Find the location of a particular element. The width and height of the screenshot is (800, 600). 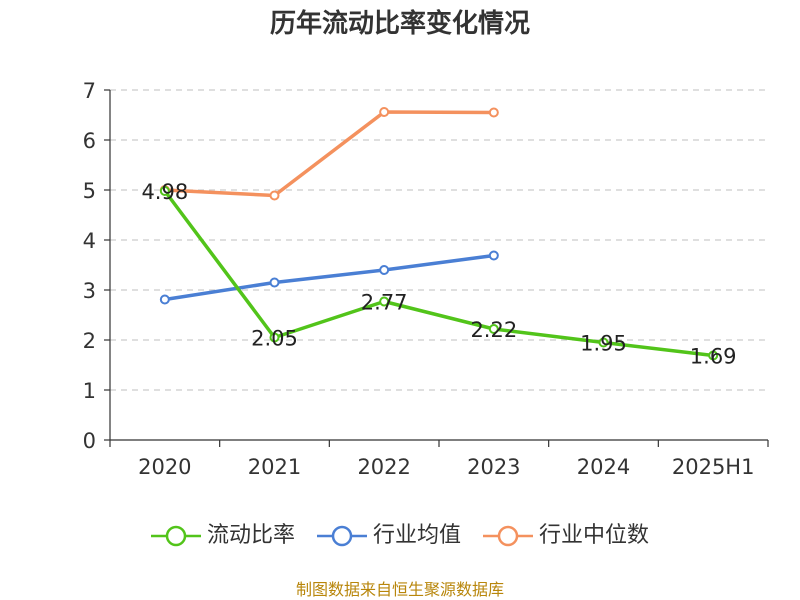

legend-marker-industry-mean is located at coordinates (341, 536).